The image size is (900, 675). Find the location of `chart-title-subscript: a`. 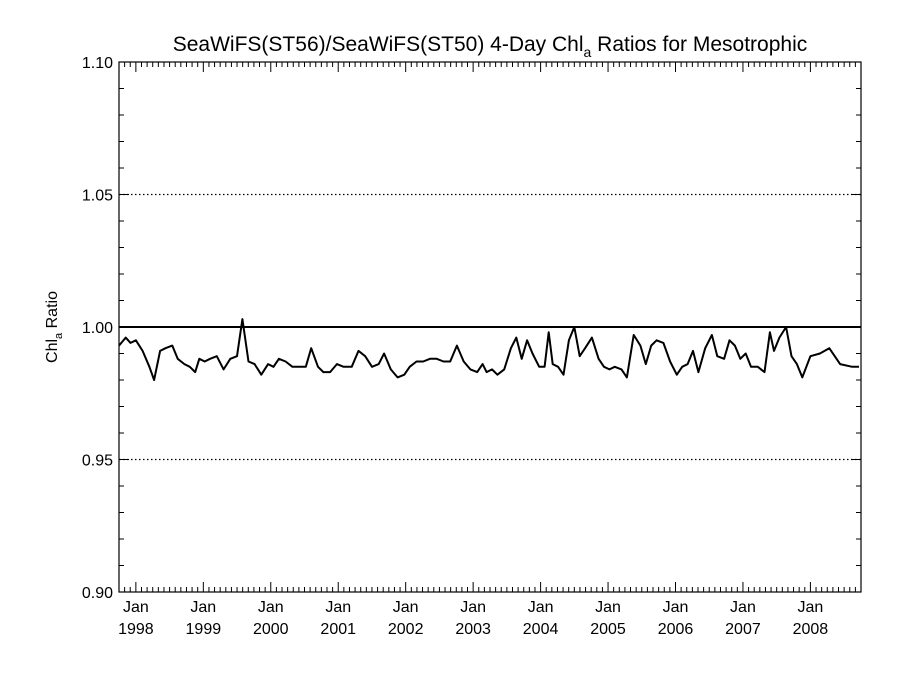

chart-title-subscript: a is located at coordinates (588, 52).